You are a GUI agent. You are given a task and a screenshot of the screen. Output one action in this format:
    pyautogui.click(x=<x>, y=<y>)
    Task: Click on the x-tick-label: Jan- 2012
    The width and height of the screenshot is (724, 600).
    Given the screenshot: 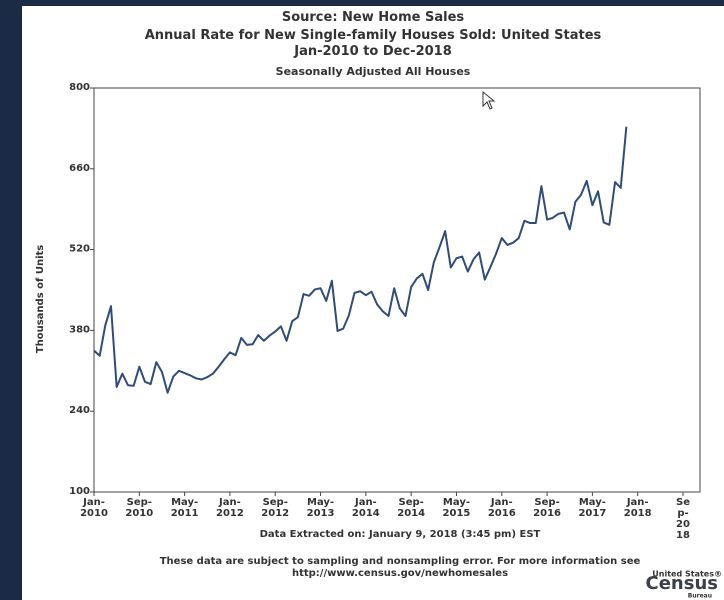 What is the action you would take?
    pyautogui.click(x=230, y=508)
    